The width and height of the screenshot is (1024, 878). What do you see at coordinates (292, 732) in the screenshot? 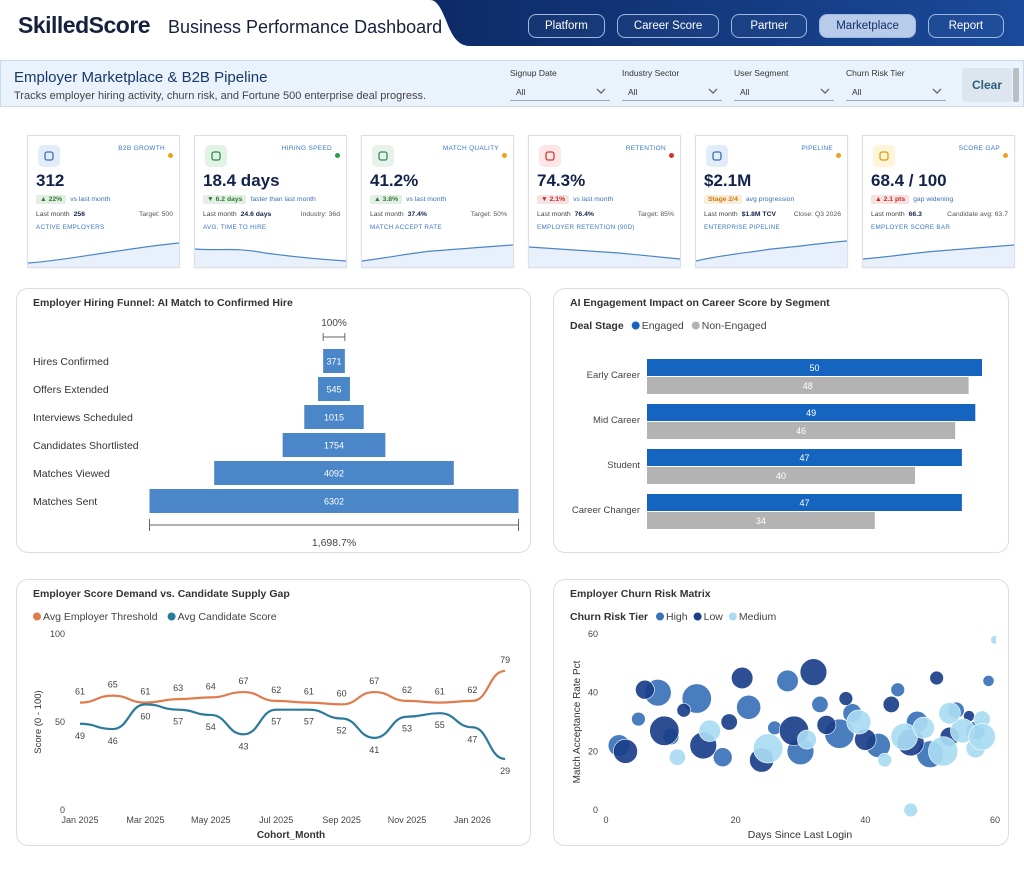
I see `line` at bounding box center [292, 732].